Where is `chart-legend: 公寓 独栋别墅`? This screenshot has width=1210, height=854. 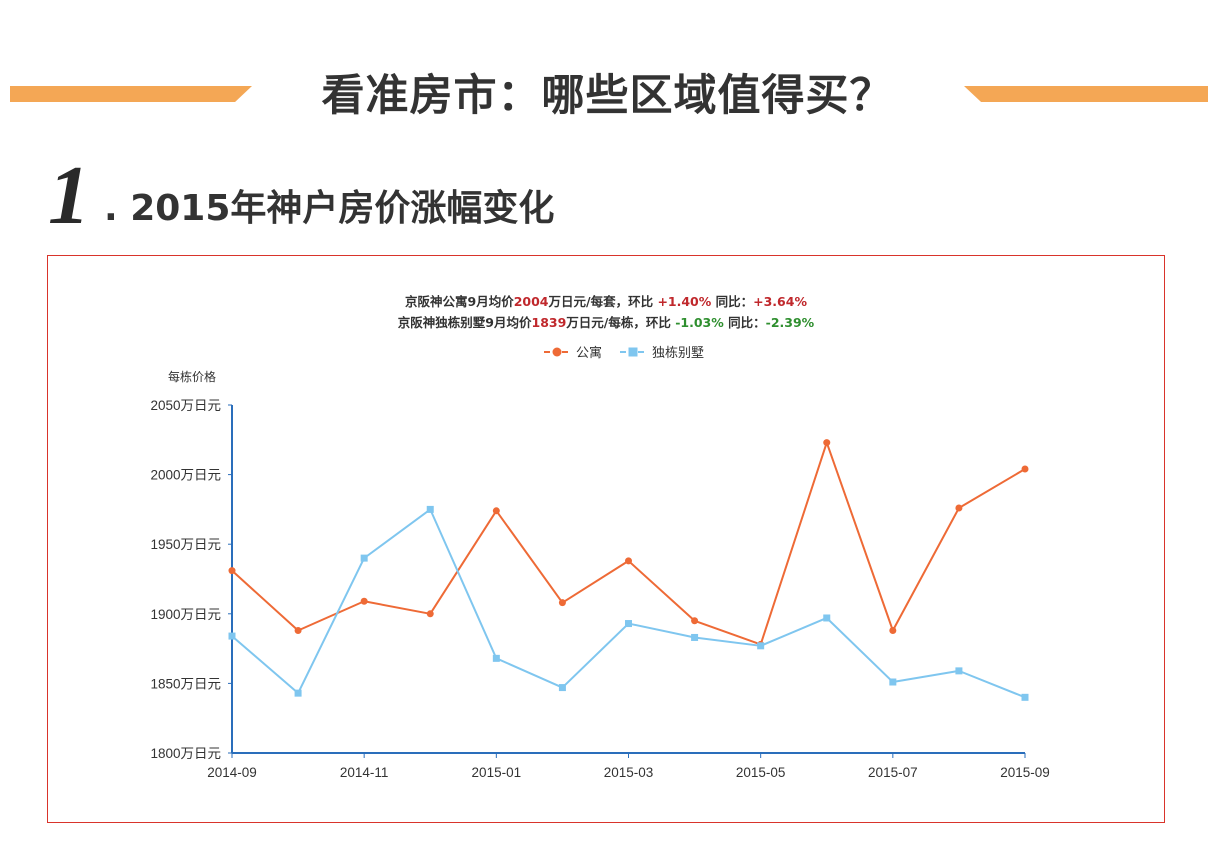 chart-legend: 公寓 独栋别墅 is located at coordinates (624, 353).